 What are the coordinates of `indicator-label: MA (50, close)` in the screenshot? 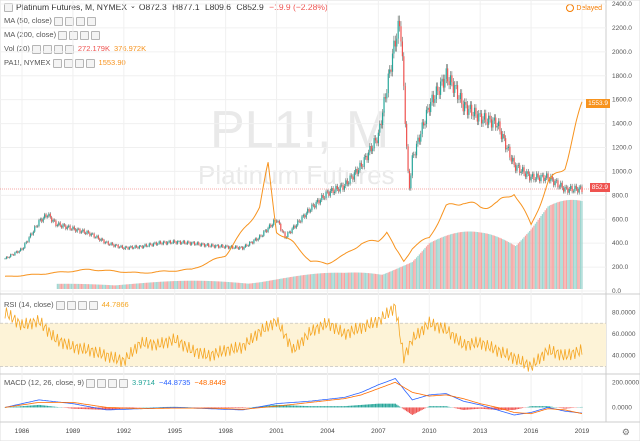 It's located at (28, 20).